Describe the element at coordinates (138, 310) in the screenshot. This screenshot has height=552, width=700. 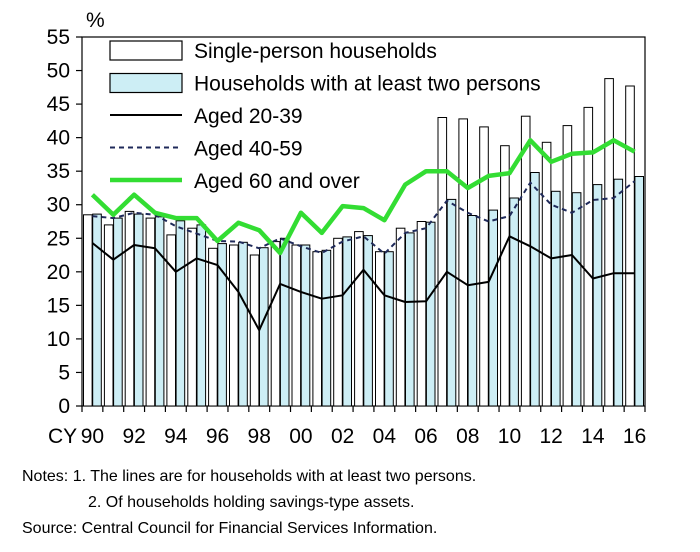
I see `bar-multi-1992` at that location.